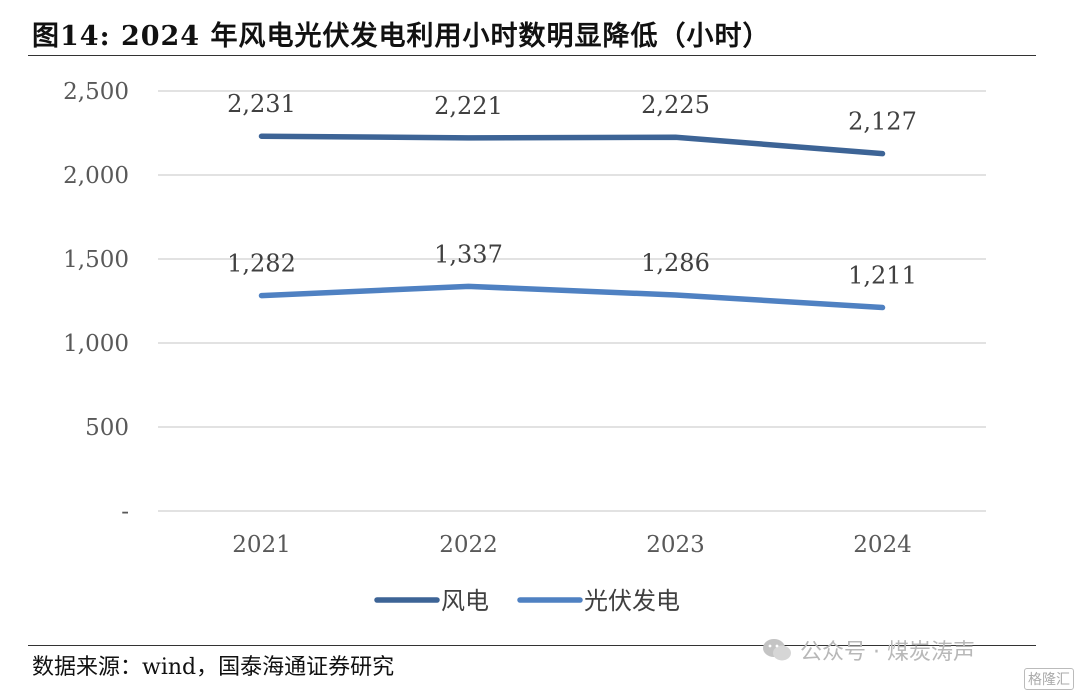  I want to click on source-rule, so click(532, 645).